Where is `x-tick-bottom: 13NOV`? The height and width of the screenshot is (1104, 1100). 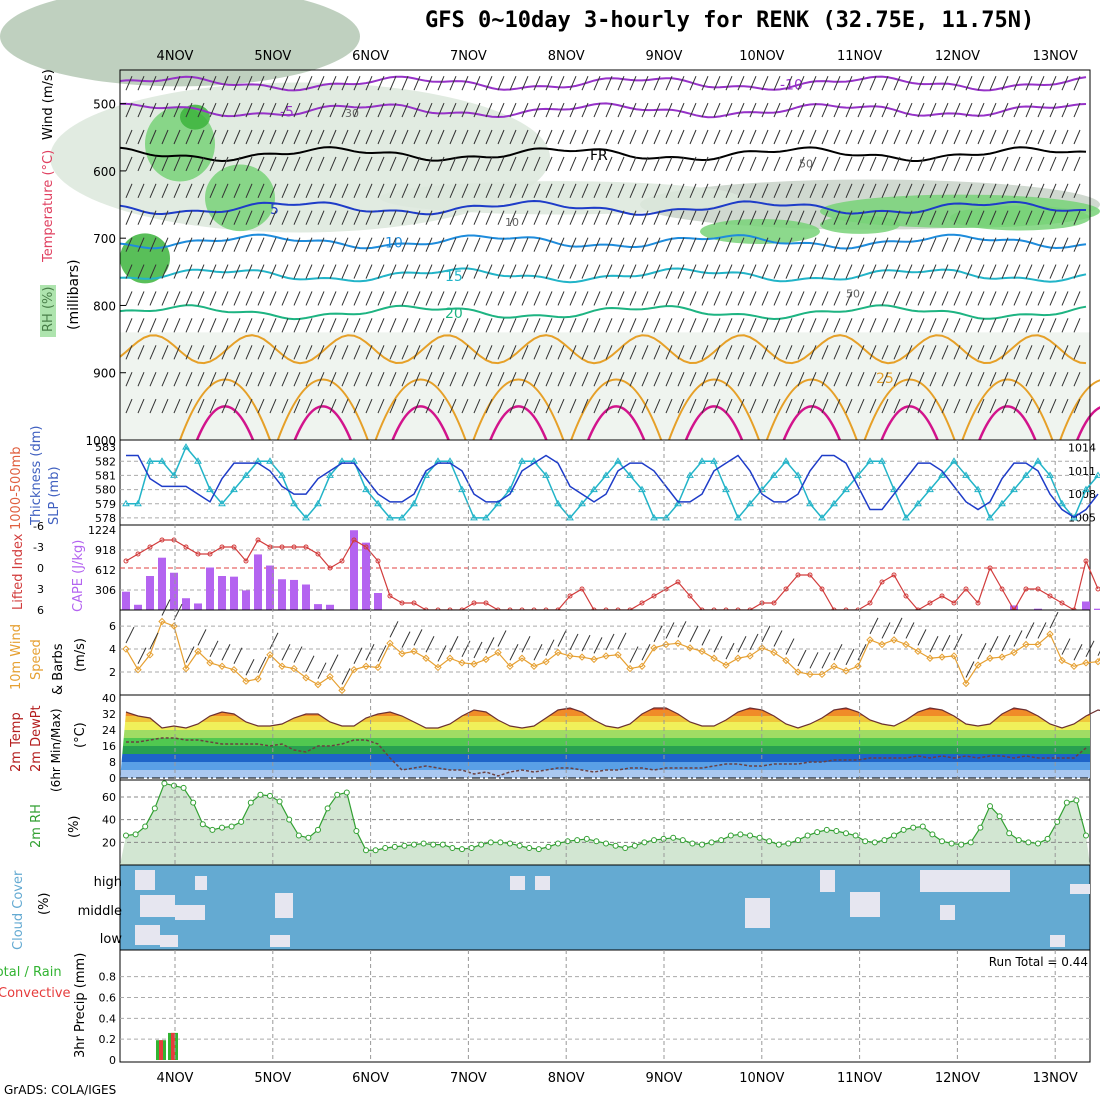
x-tick-bottom: 13NOV is located at coordinates (1055, 1078).